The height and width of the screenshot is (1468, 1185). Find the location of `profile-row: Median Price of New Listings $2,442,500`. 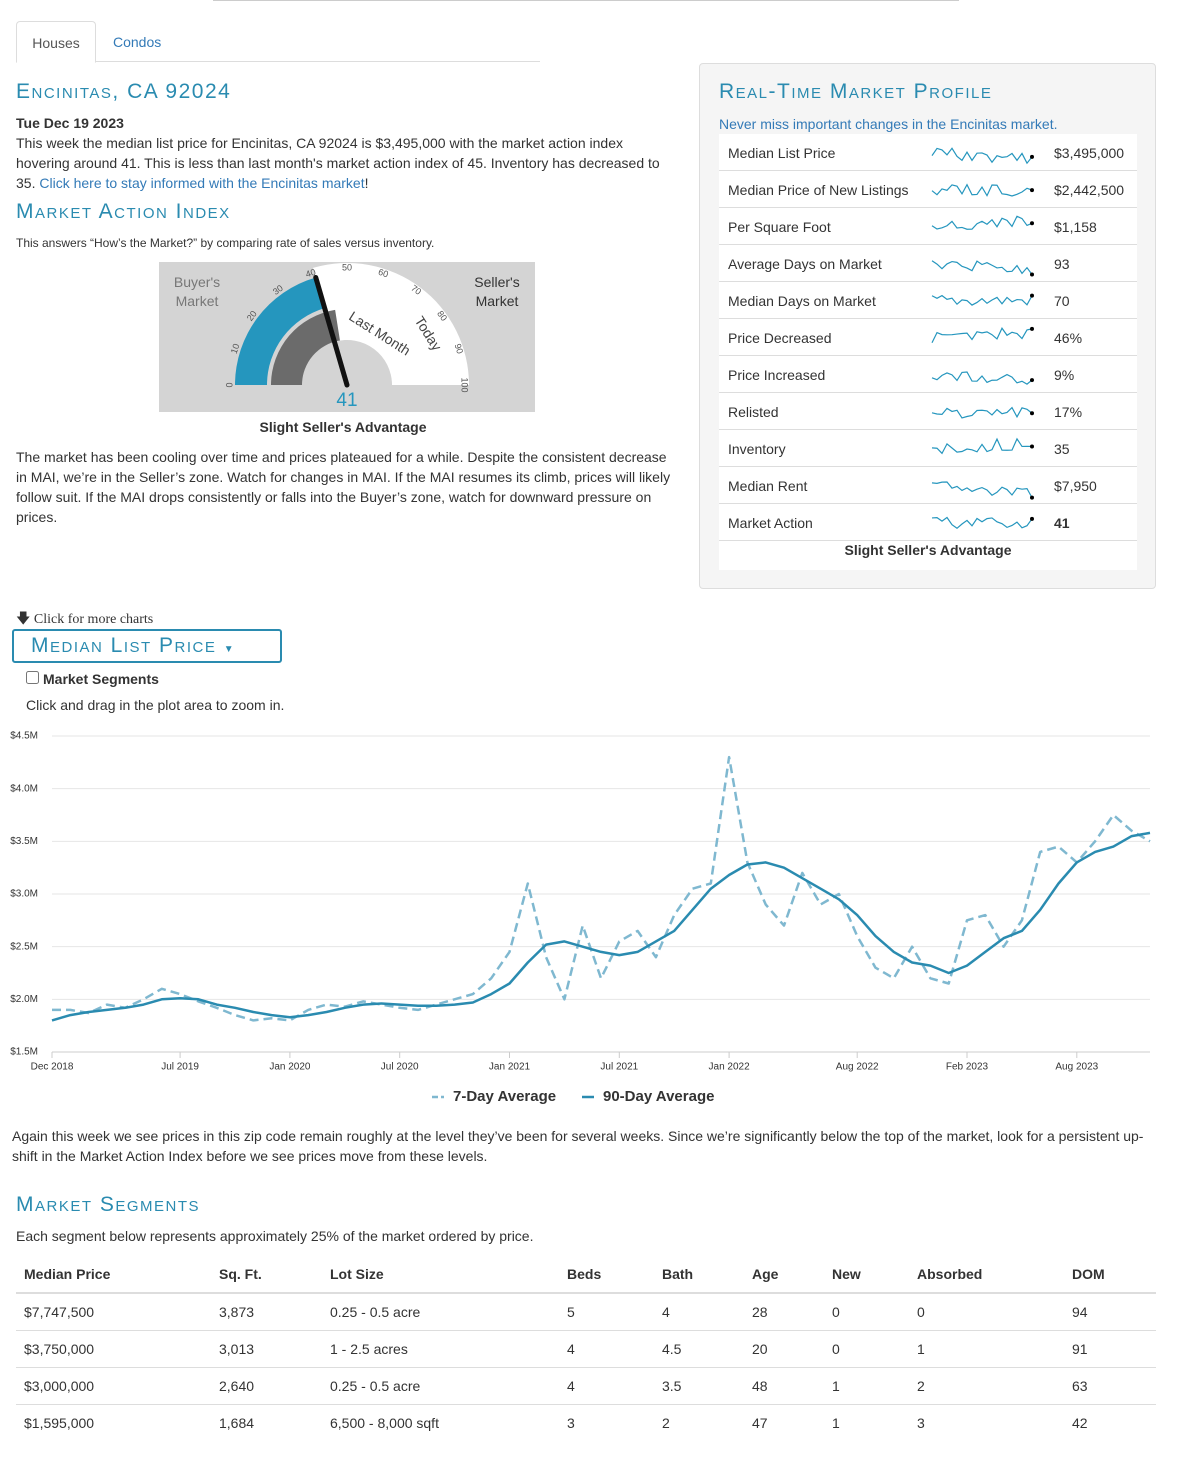

profile-row: Median Price of New Listings $2,442,500 is located at coordinates (928, 189).